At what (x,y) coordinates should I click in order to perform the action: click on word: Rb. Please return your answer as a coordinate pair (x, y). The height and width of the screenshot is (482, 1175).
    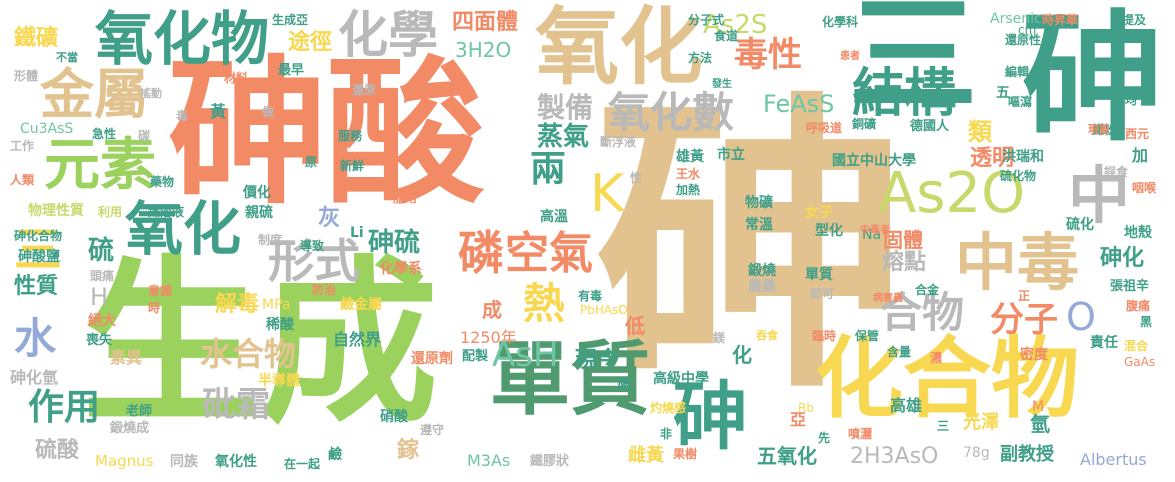
    Looking at the image, I should click on (806, 408).